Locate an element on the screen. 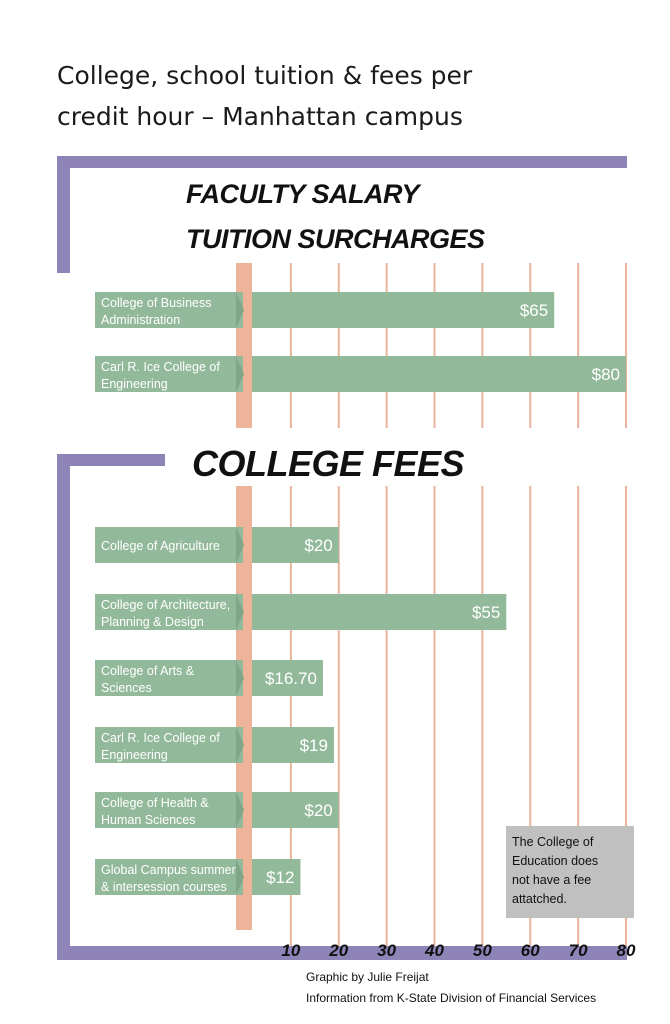  bar-p1-b1 is located at coordinates (403, 310).